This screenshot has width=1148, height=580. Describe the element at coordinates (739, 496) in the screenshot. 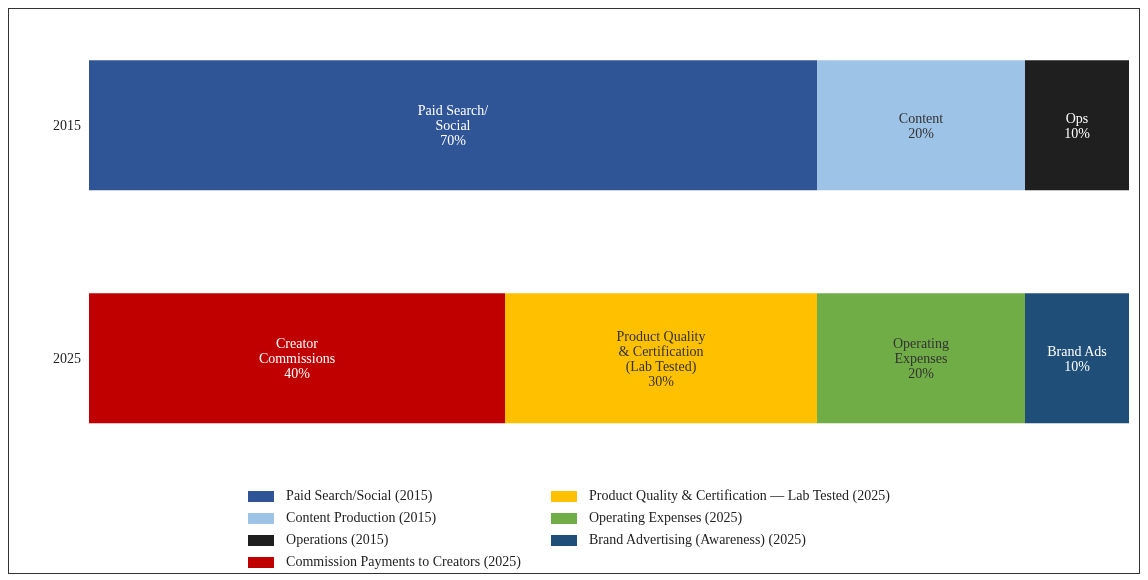

I see `legend-label: Product Quality & Certification — Lab Tested (2025)` at that location.